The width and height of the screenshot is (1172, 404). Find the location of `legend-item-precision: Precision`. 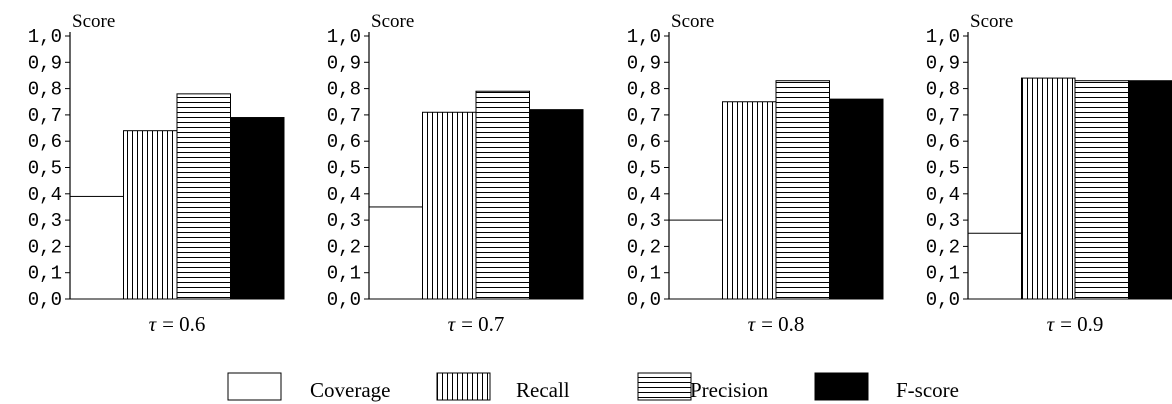

legend-item-precision: Precision is located at coordinates (703, 387).